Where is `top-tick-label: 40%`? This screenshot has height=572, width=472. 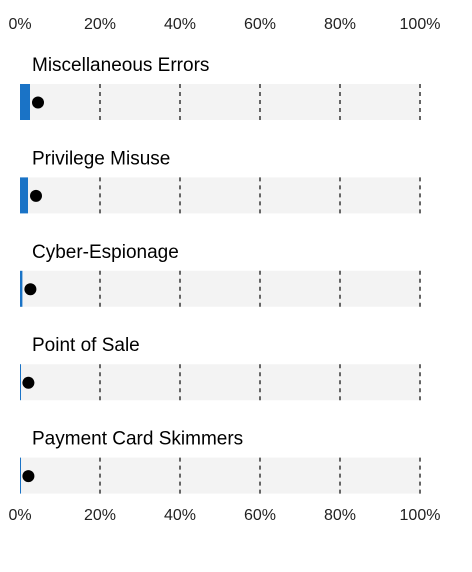 top-tick-label: 40% is located at coordinates (180, 24).